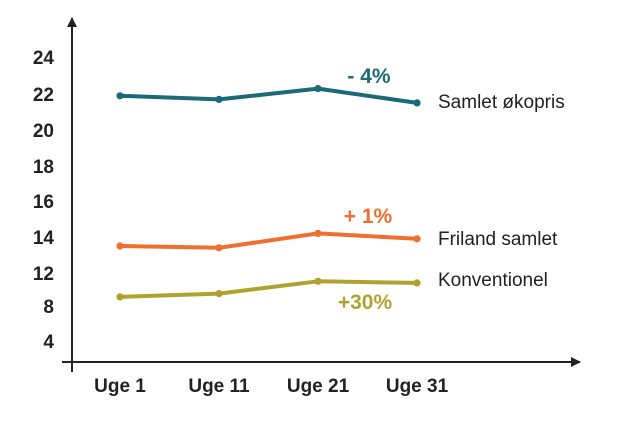 This screenshot has height=430, width=640. What do you see at coordinates (219, 386) in the screenshot?
I see `x-tick-label: Uge 11` at bounding box center [219, 386].